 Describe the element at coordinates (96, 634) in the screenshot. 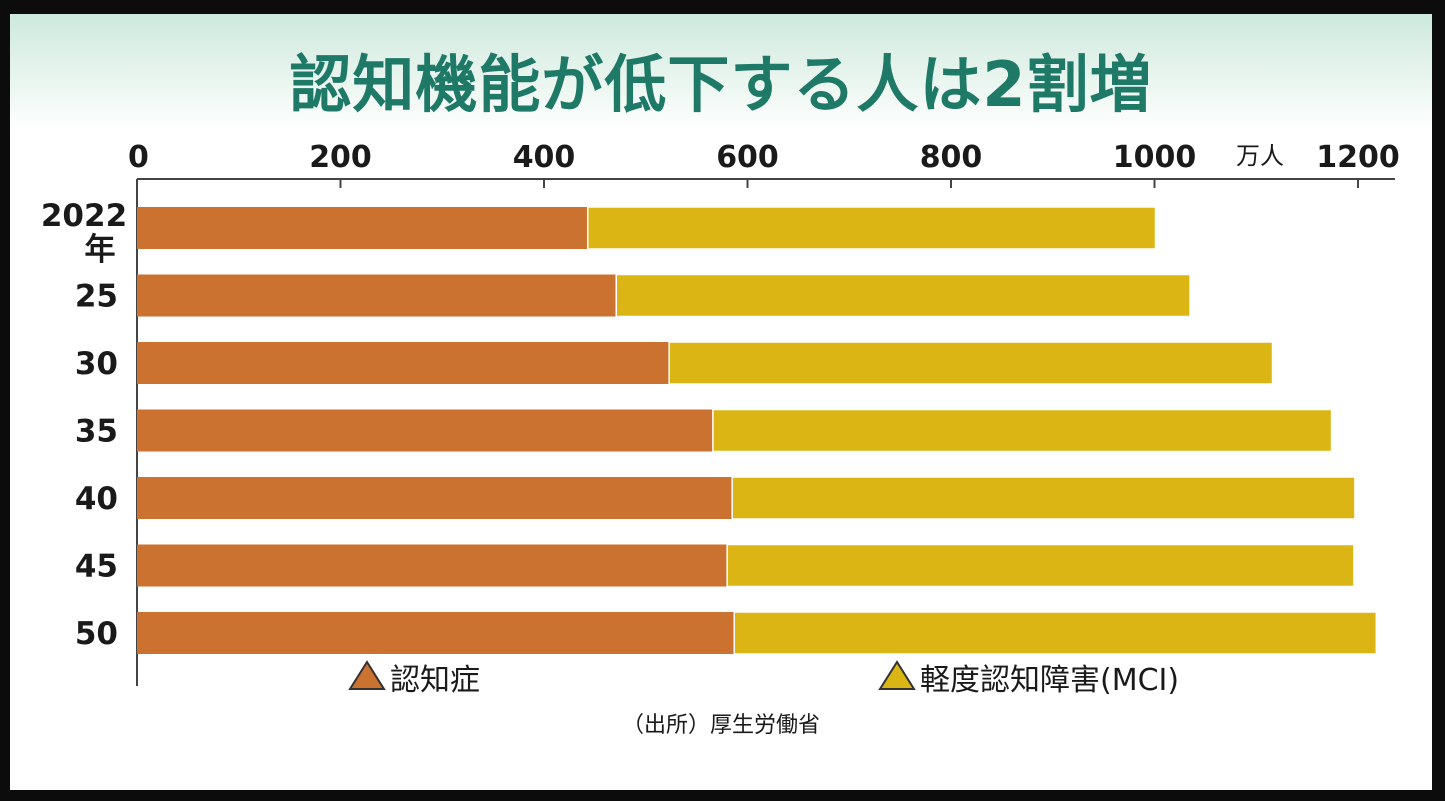

I see `category-label: 50` at that location.